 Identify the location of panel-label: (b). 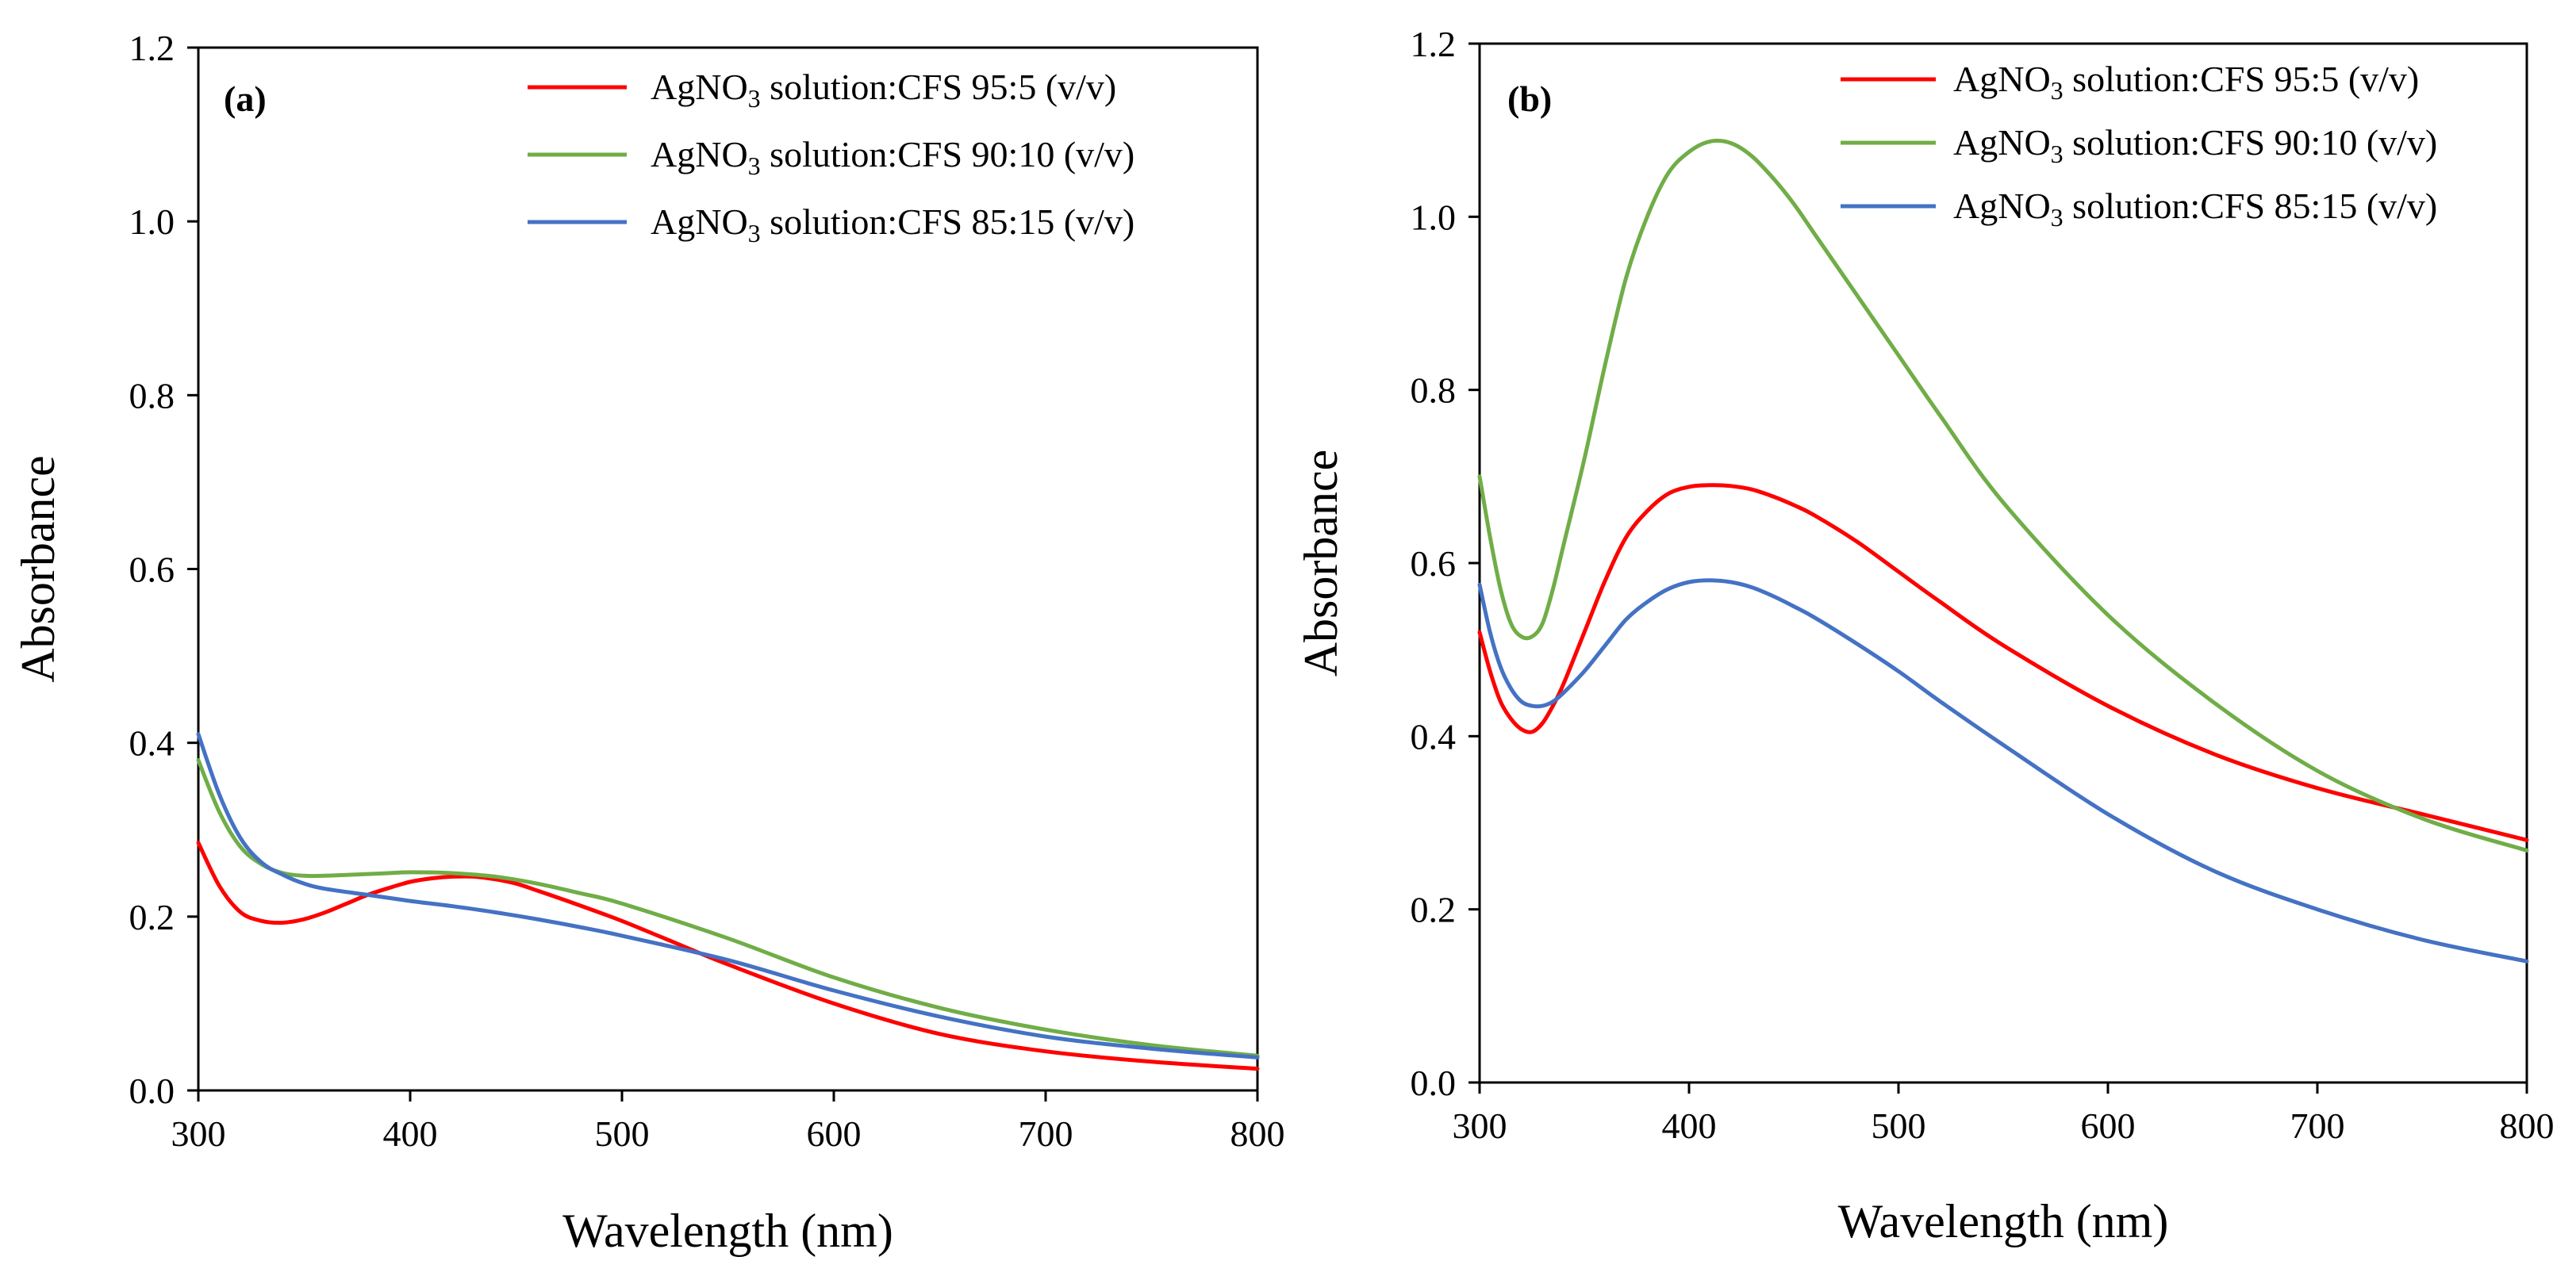
(1529, 99).